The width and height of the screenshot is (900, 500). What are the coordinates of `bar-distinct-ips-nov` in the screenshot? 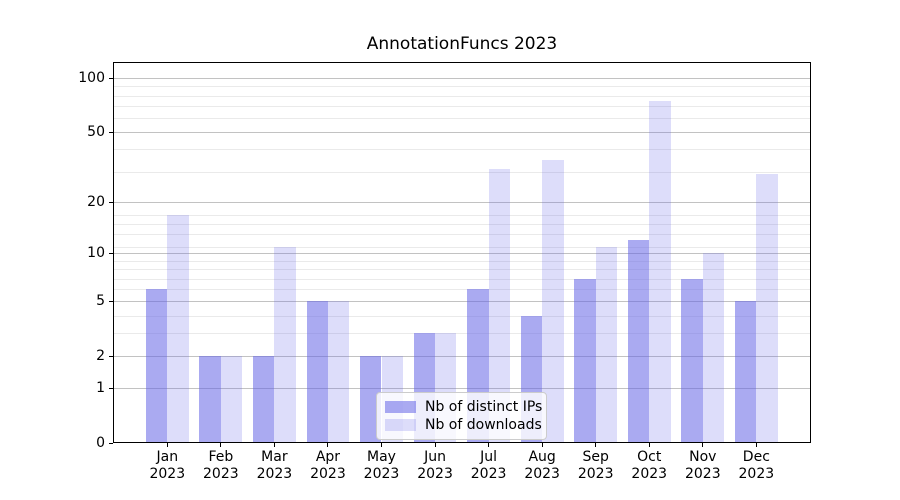 It's located at (692, 360).